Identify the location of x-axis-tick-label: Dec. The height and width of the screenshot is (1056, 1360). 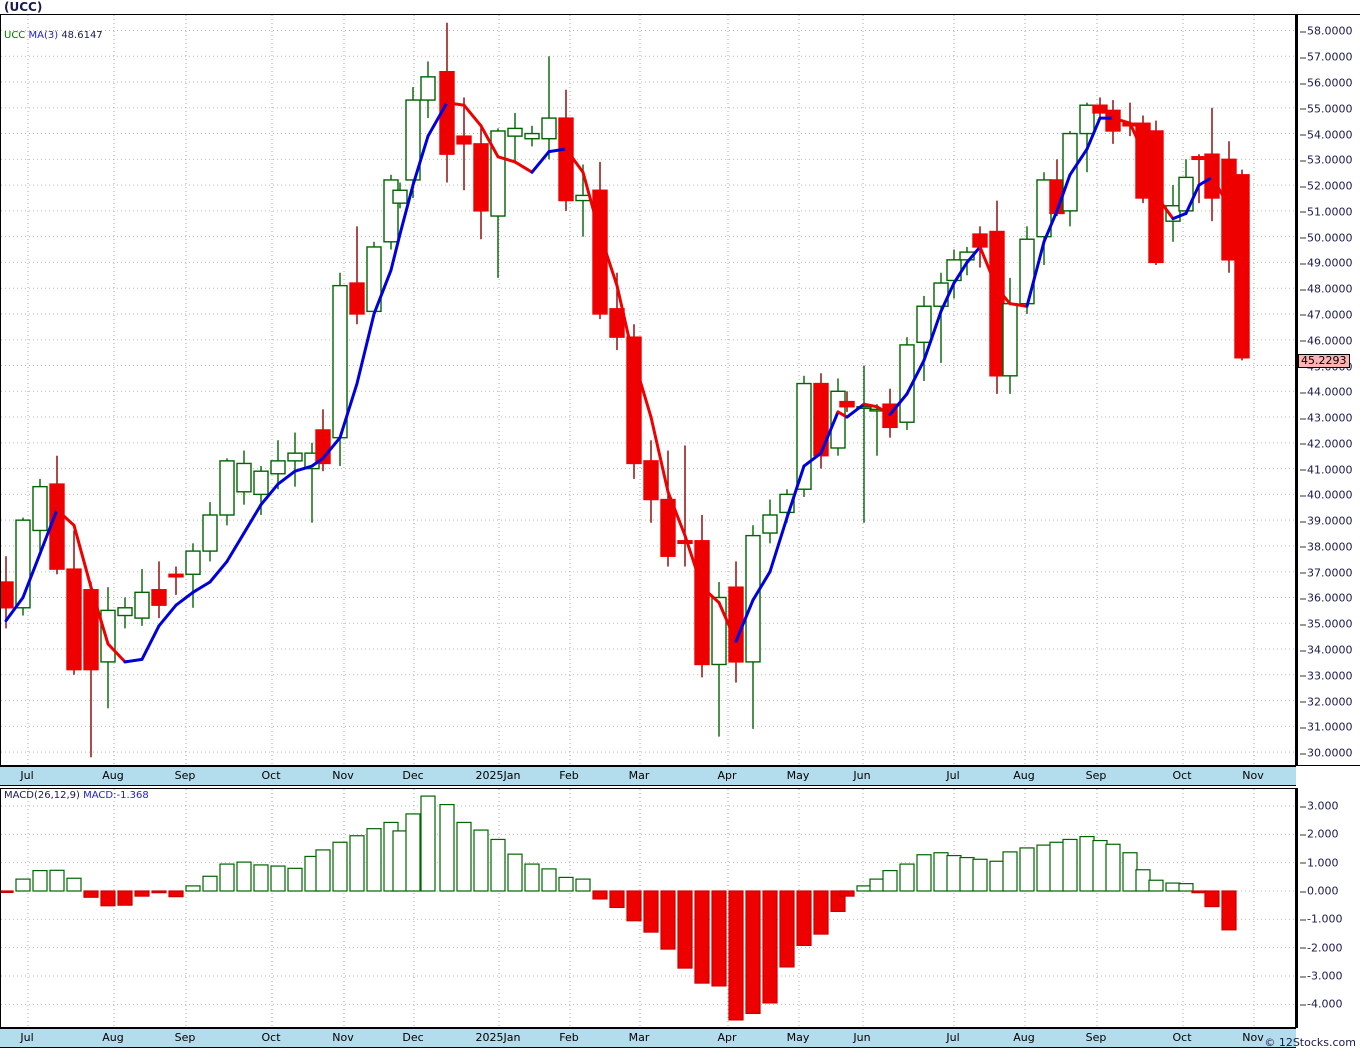
(413, 775).